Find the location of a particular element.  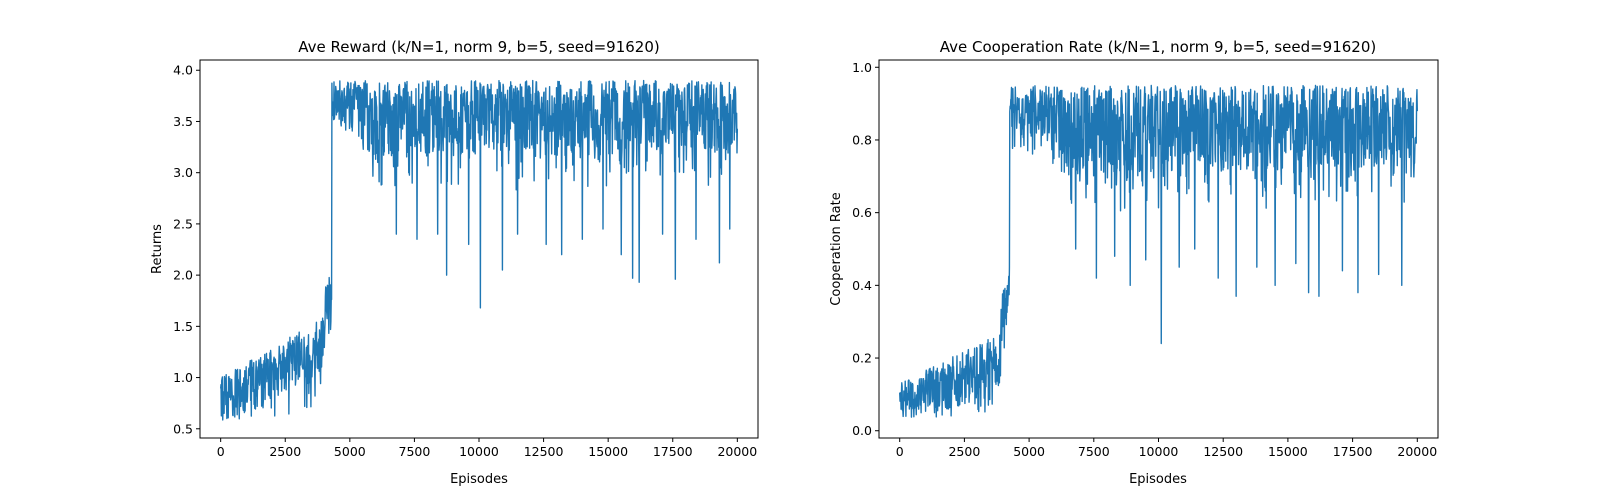

y-tick-label: 3.0 is located at coordinates (183, 172).